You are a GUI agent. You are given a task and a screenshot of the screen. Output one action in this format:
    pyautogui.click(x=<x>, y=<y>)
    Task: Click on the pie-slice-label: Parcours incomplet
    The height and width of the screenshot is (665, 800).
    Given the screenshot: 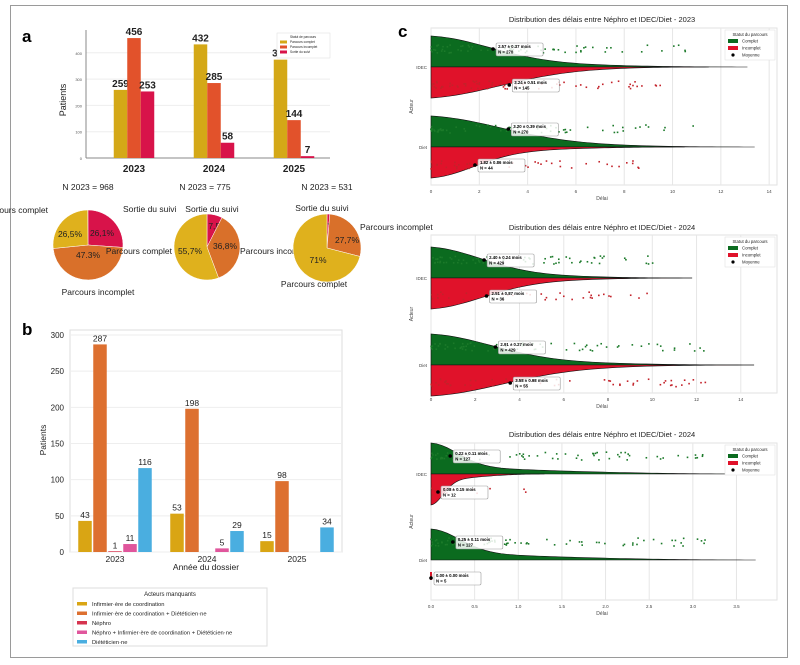 What is the action you would take?
    pyautogui.click(x=276, y=251)
    